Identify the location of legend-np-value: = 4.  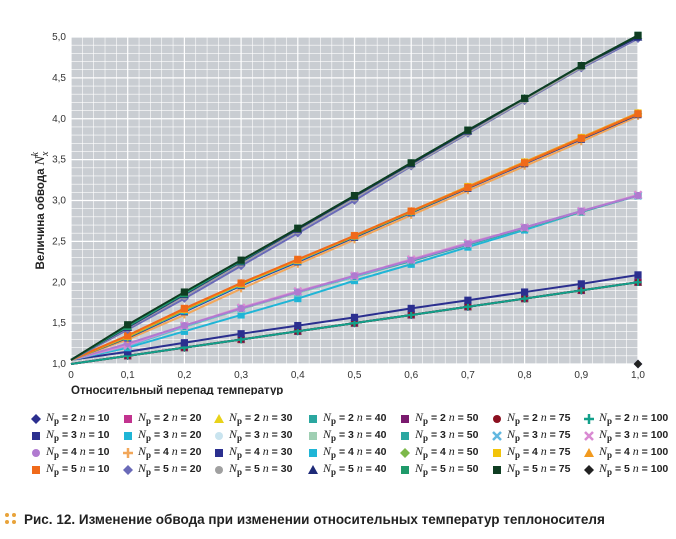
(622, 452).